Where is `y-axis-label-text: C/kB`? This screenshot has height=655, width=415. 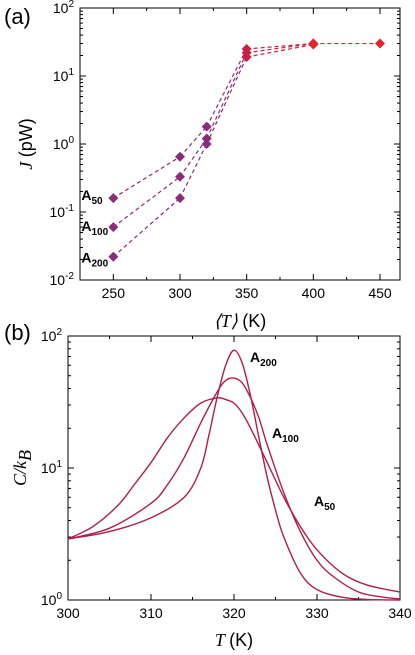
y-axis-label-text: C/kB is located at coordinates (22, 468).